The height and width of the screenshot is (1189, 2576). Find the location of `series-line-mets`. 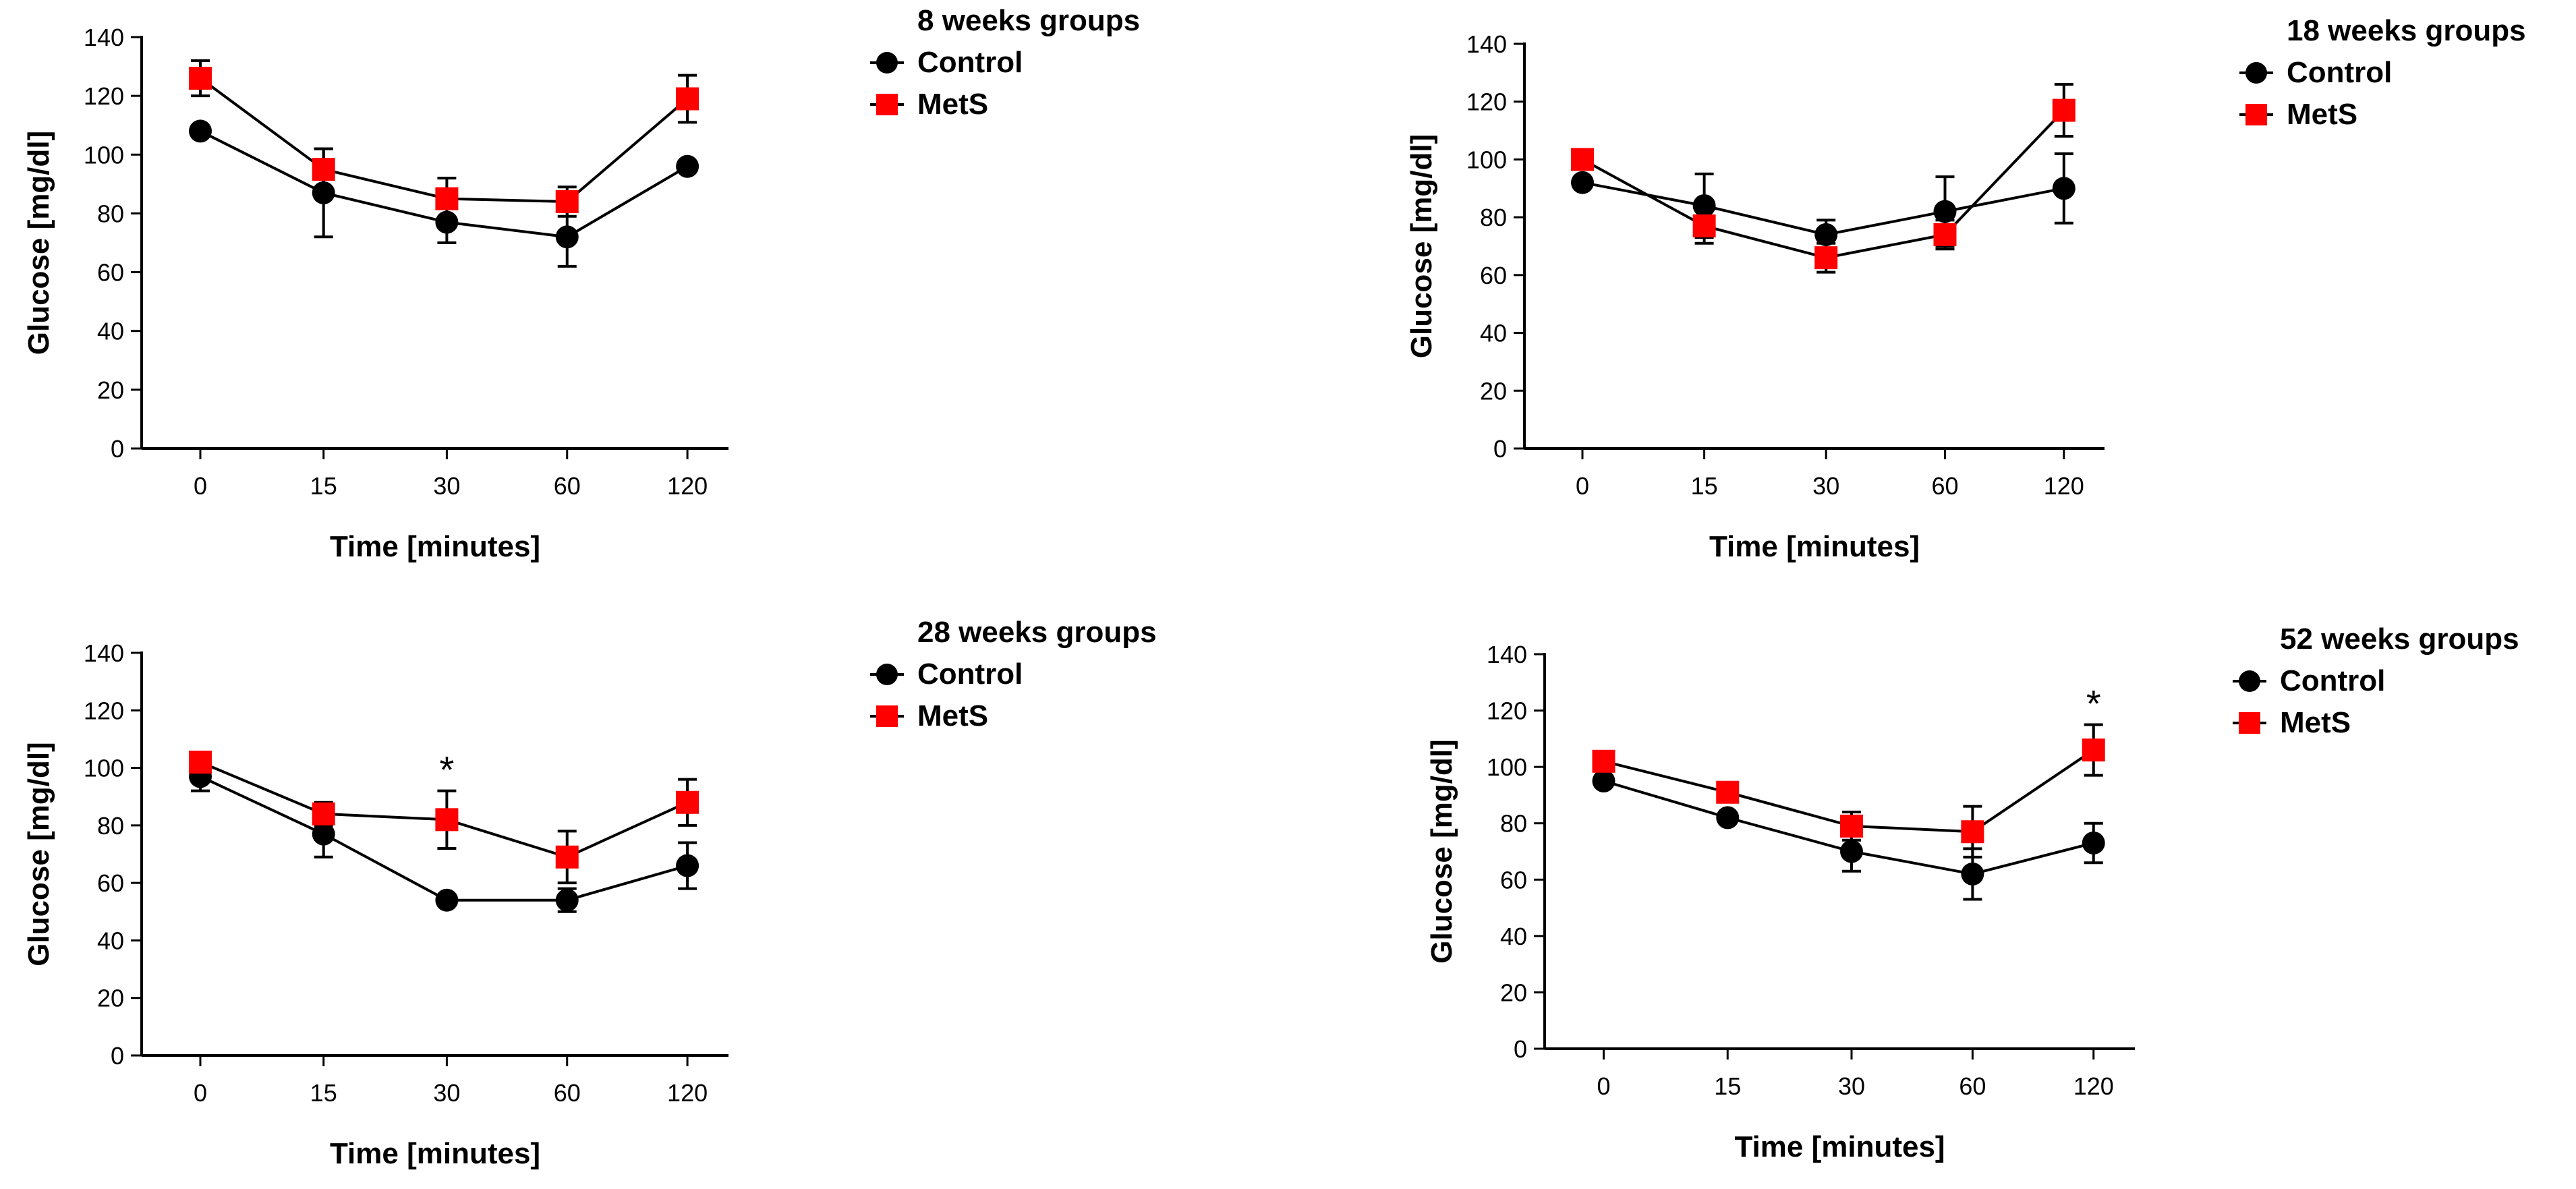

series-line-mets is located at coordinates (444, 140).